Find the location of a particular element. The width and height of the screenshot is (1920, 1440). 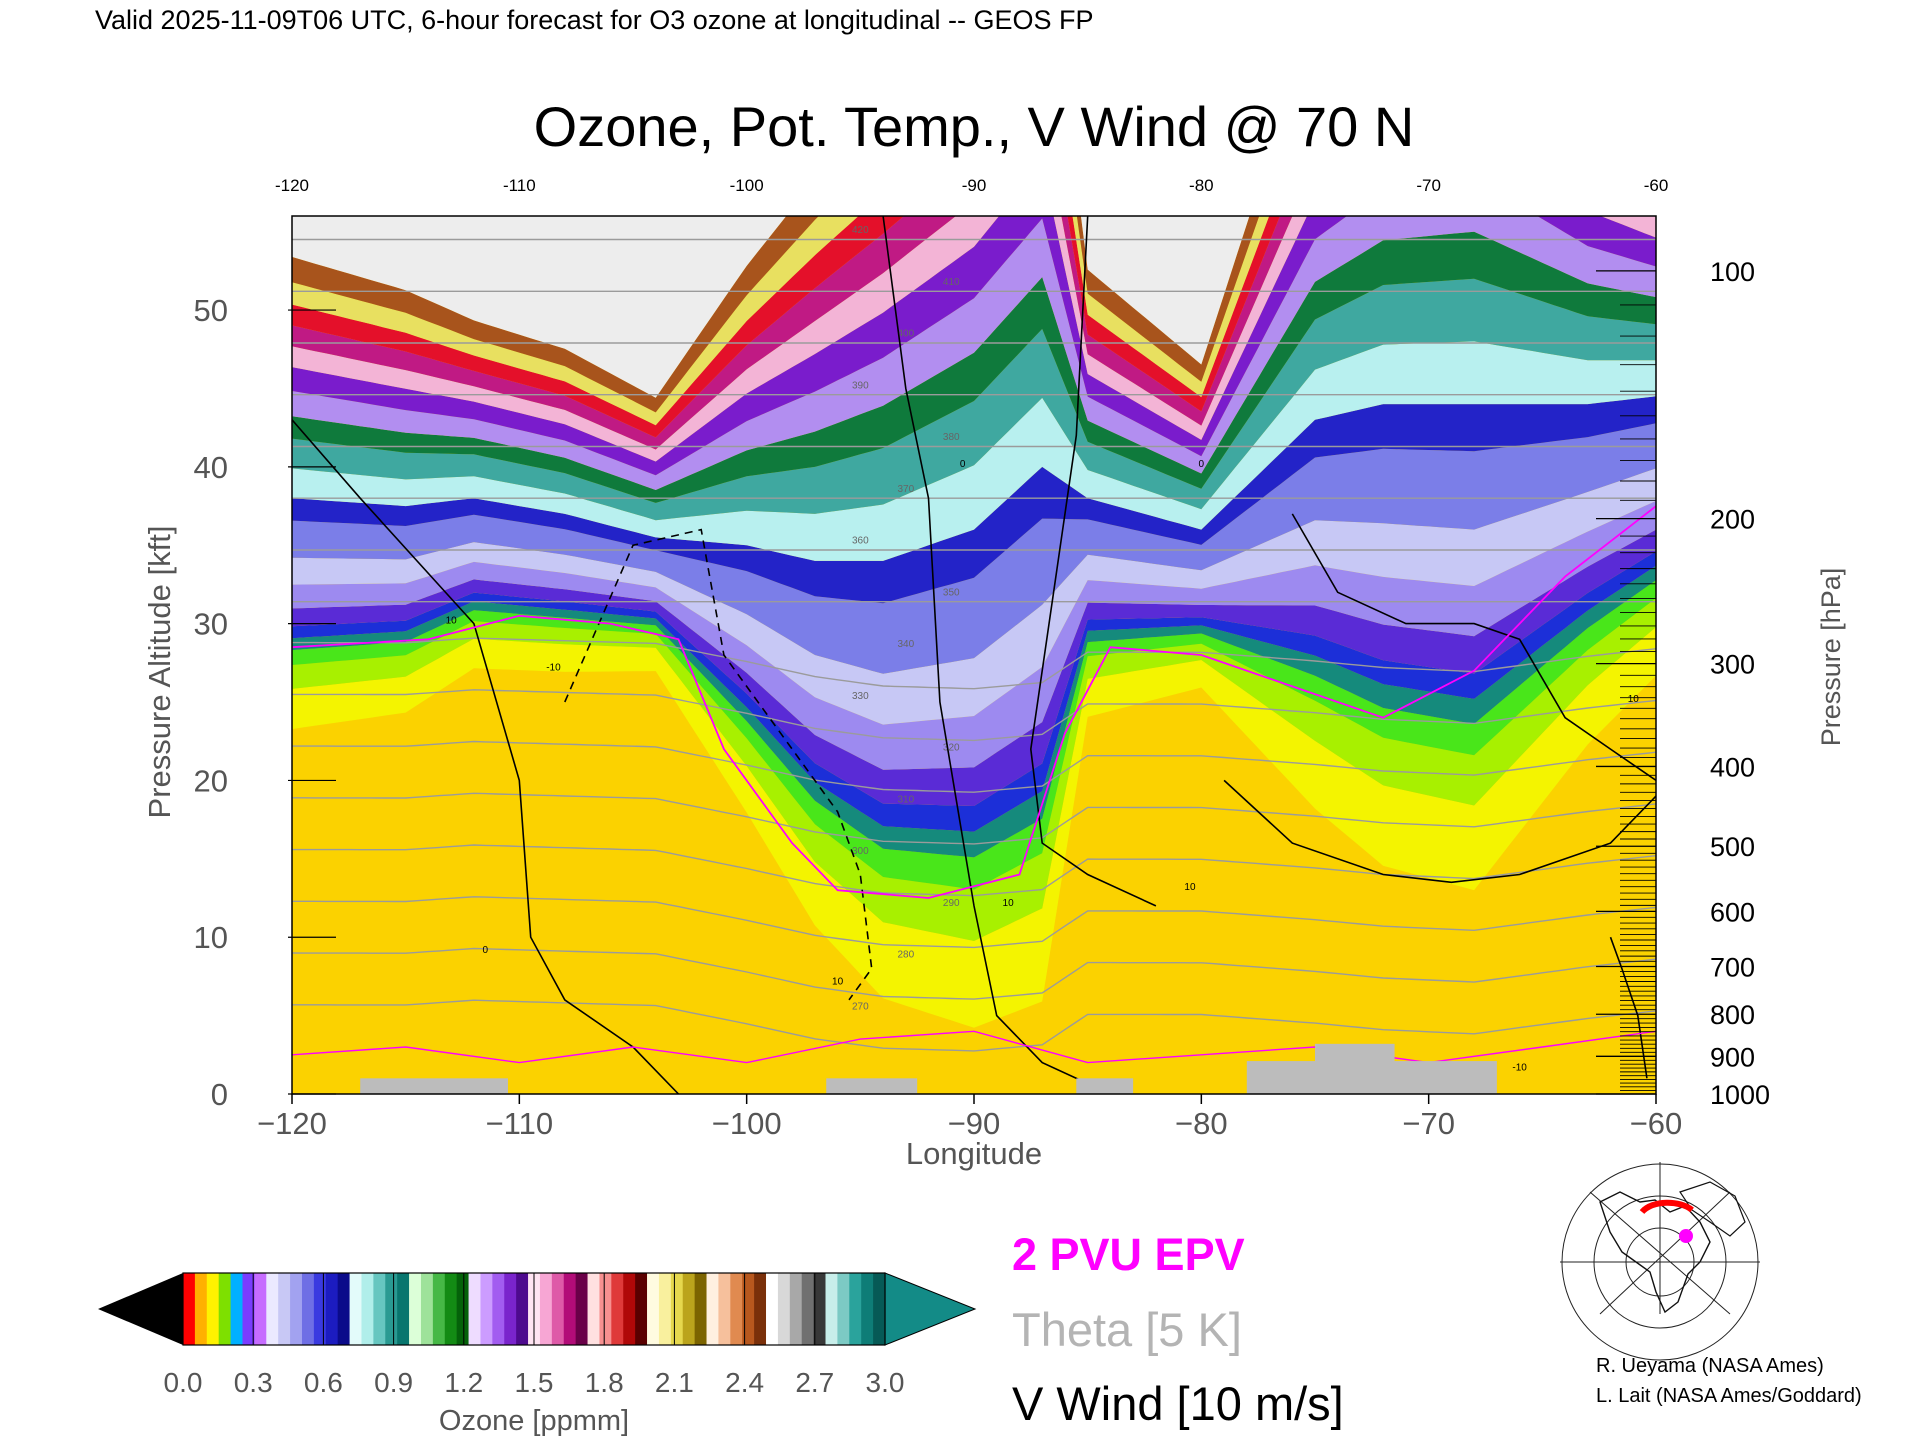

right-tick-label: 800 is located at coordinates (1732, 1015).